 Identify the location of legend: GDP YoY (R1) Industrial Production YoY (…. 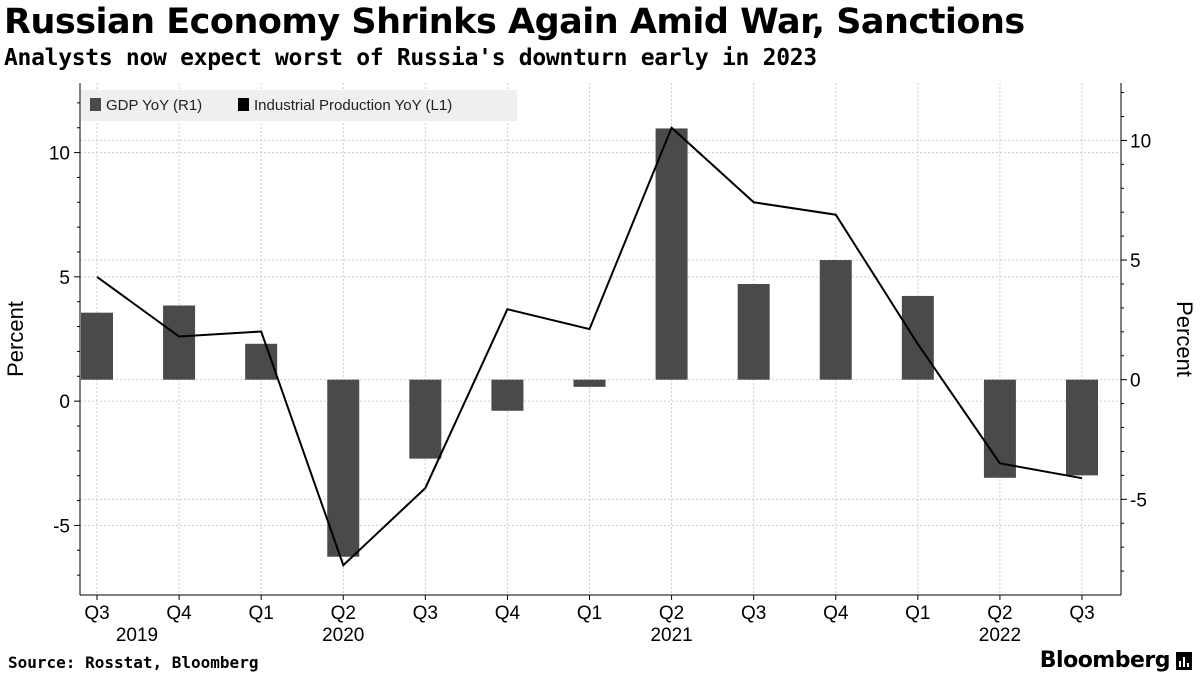
(299, 105).